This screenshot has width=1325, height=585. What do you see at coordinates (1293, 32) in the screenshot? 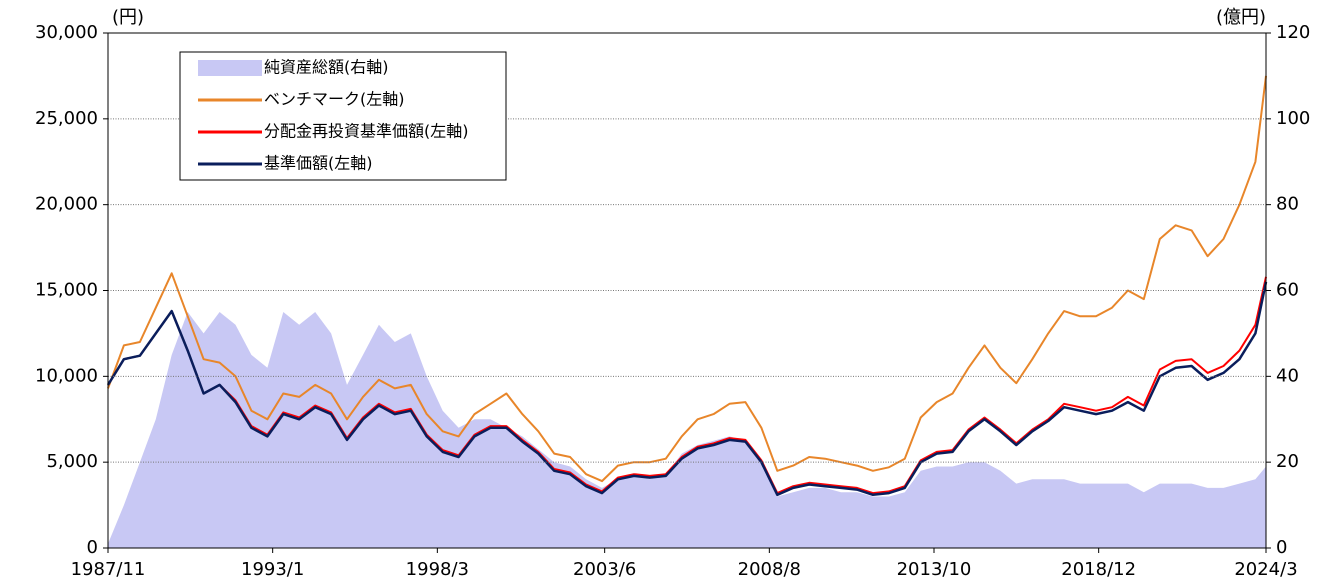
I see `y2-tick-label: 120` at bounding box center [1293, 32].